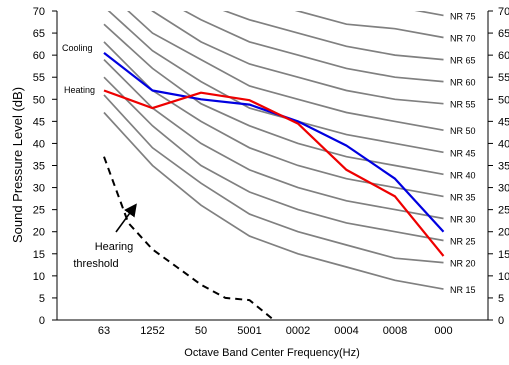  What do you see at coordinates (39, 233) in the screenshot?
I see `y-tick-label: 20` at bounding box center [39, 233].